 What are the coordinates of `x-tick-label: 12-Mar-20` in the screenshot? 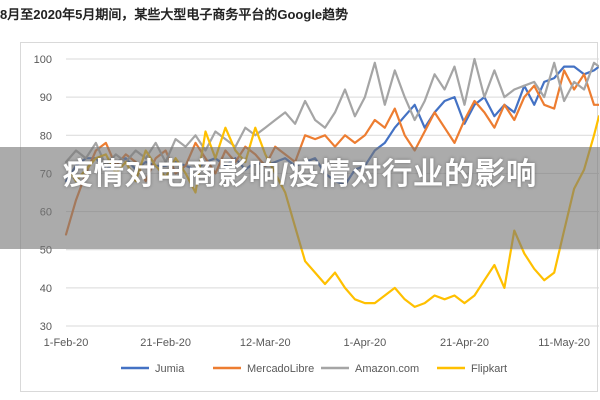 It's located at (265, 343).